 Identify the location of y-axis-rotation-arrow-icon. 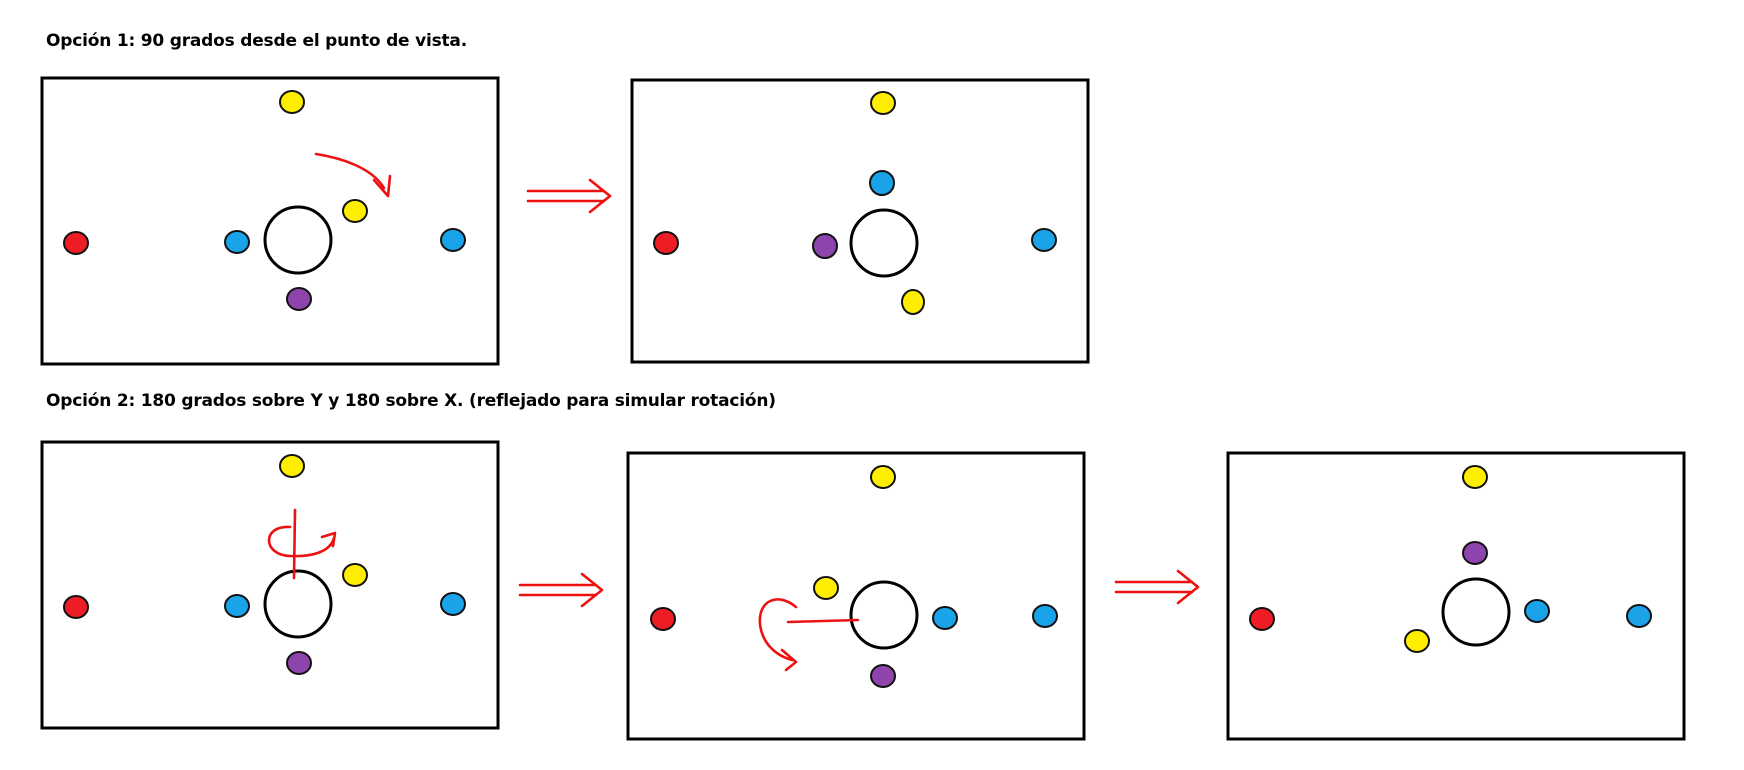
(302, 544).